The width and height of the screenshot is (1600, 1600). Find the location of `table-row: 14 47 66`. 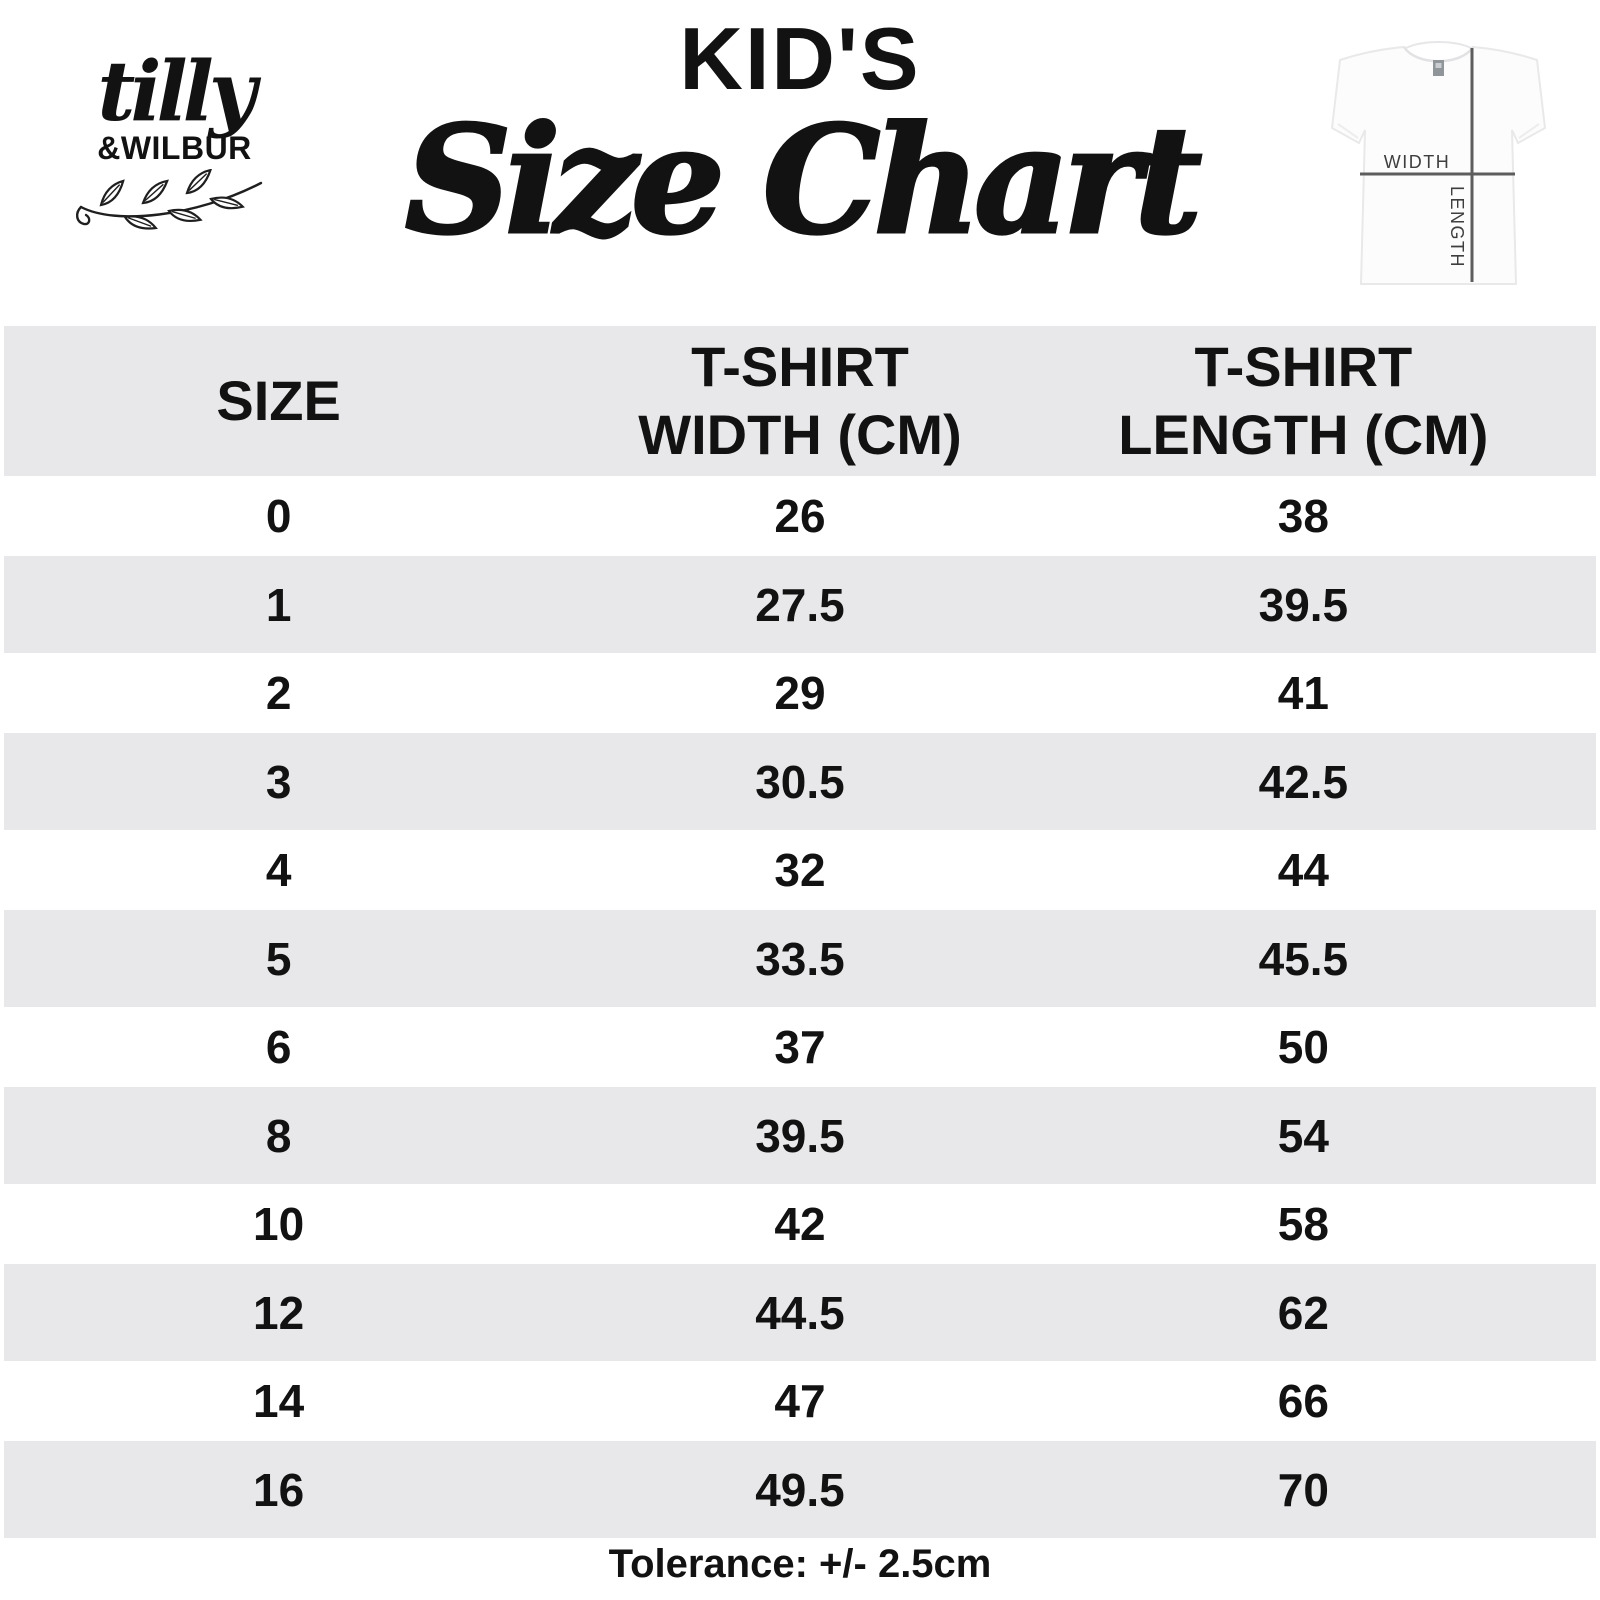

table-row: 14 47 66 is located at coordinates (800, 1401).